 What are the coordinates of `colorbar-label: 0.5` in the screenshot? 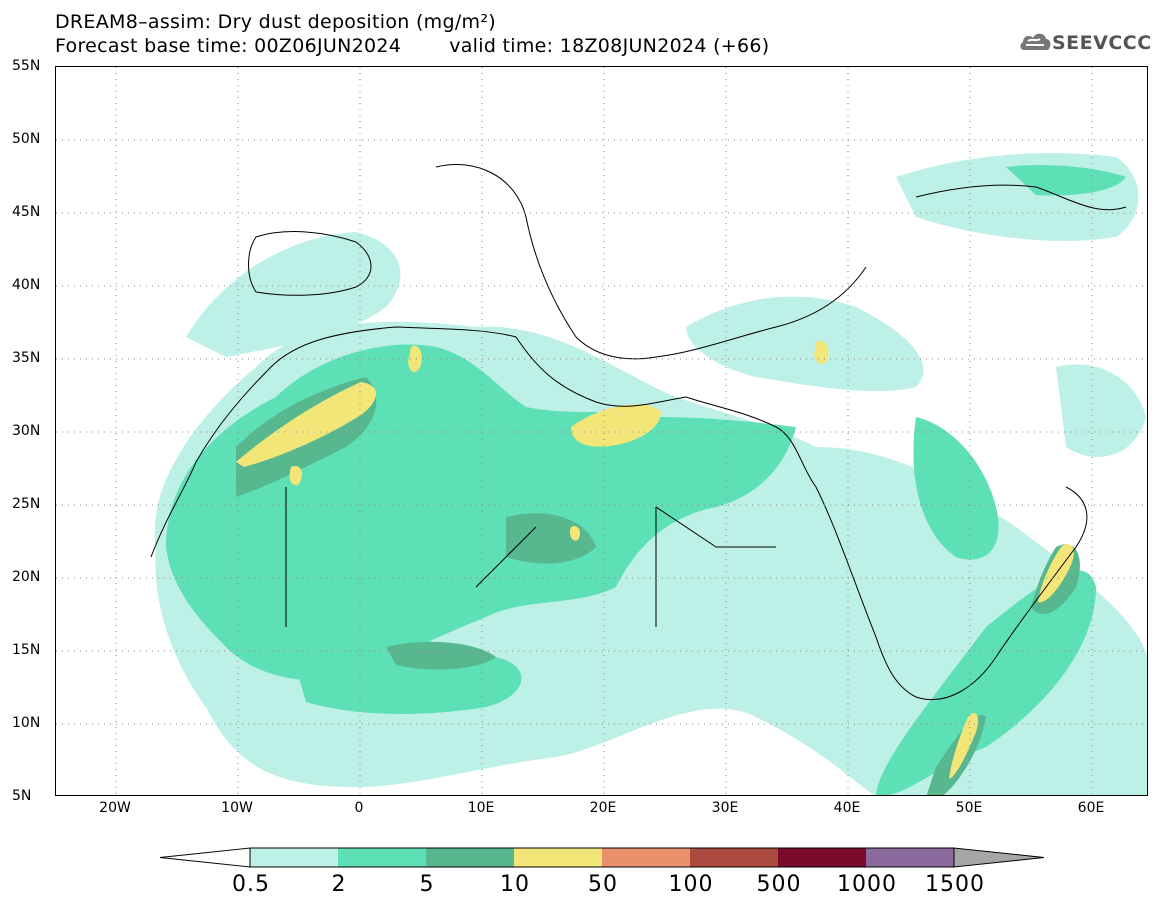 It's located at (251, 884).